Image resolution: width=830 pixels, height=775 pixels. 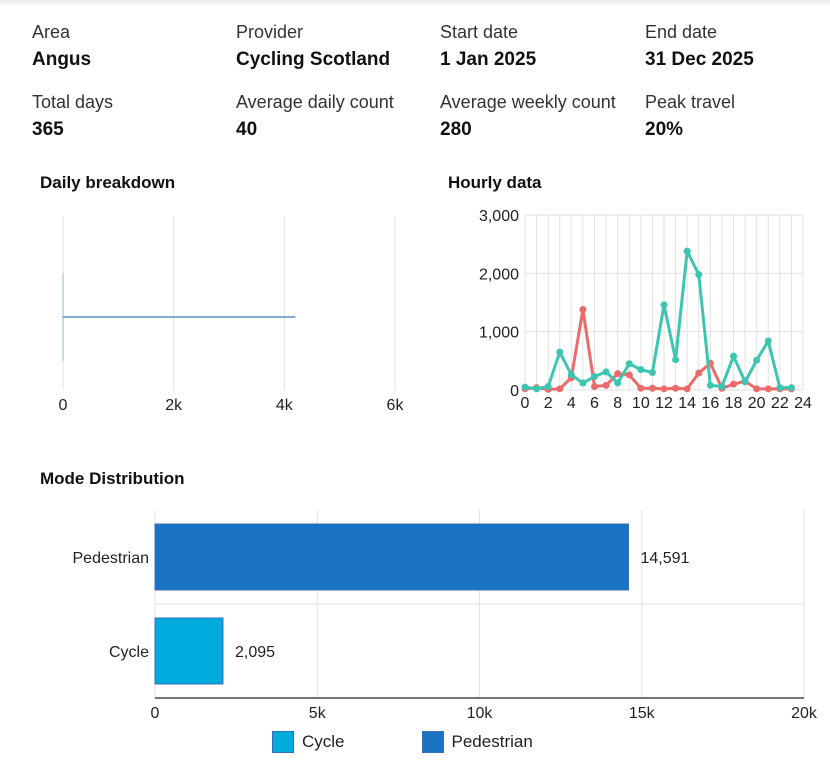 What do you see at coordinates (488, 59) in the screenshot?
I see `stat-value: 1 Jan 2025` at bounding box center [488, 59].